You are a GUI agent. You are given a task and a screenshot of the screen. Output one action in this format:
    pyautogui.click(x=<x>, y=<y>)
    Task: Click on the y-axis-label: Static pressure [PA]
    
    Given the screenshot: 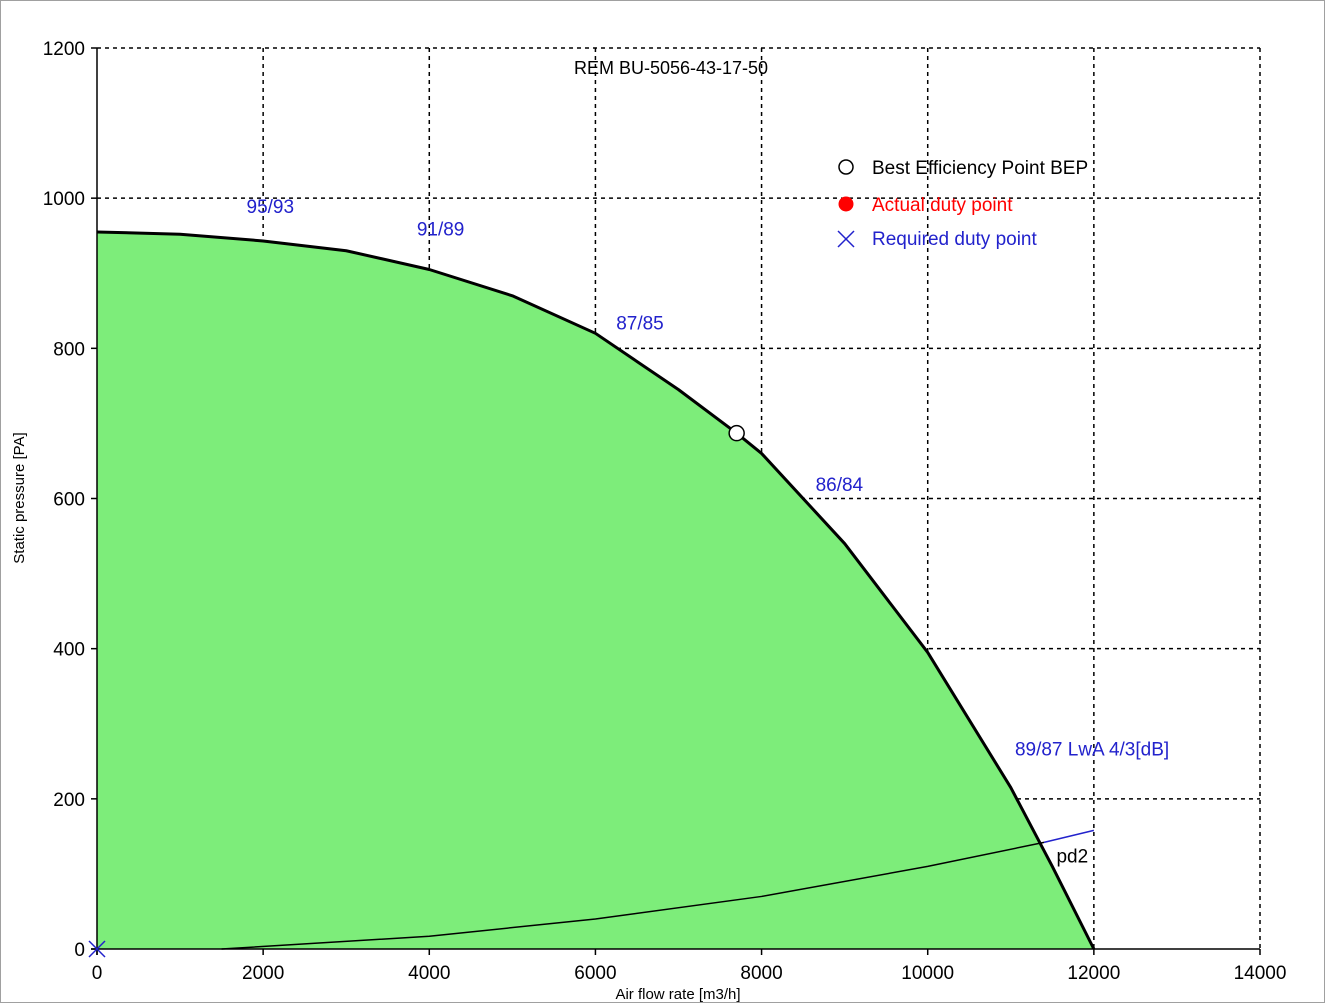 What is the action you would take?
    pyautogui.click(x=19, y=497)
    